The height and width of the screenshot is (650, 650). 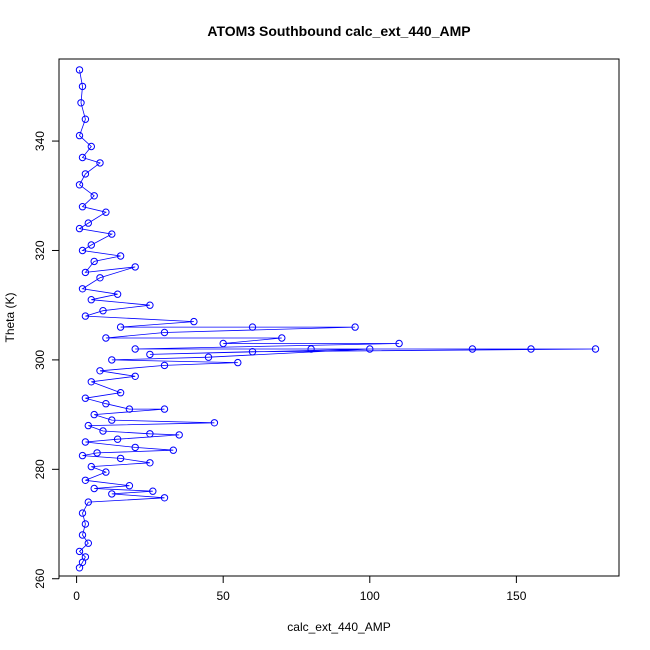 What do you see at coordinates (40, 360) in the screenshot?
I see `y-tick-label: 300` at bounding box center [40, 360].